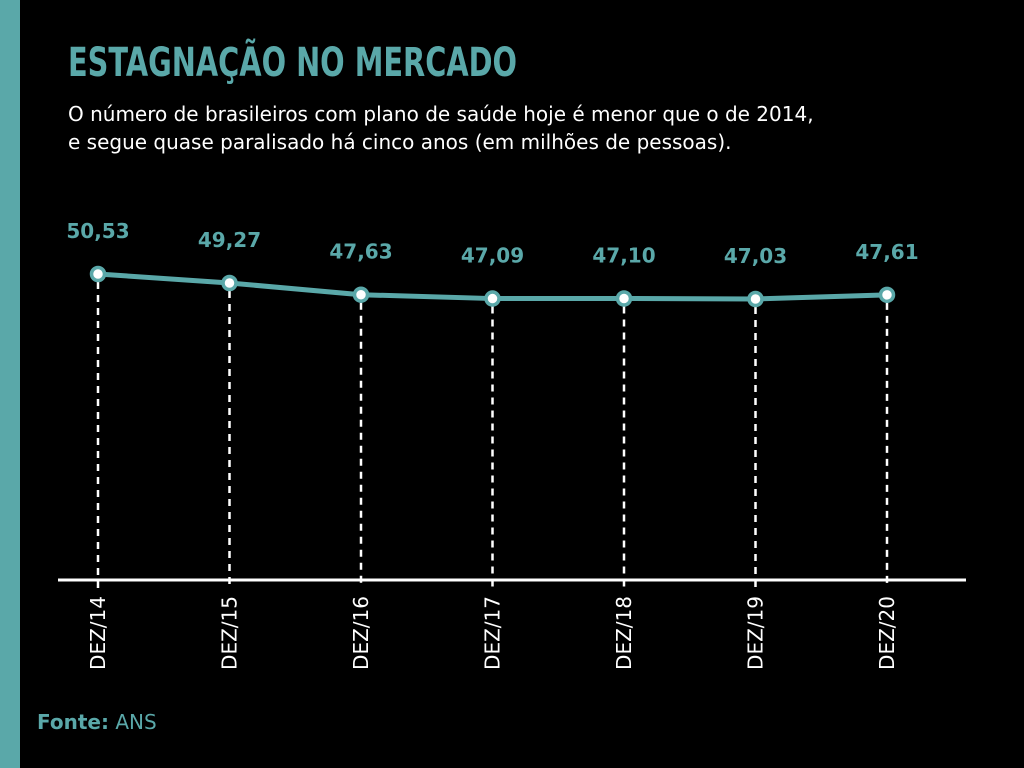  What do you see at coordinates (755, 256) in the screenshot?
I see `data-label: 47,03` at bounding box center [755, 256].